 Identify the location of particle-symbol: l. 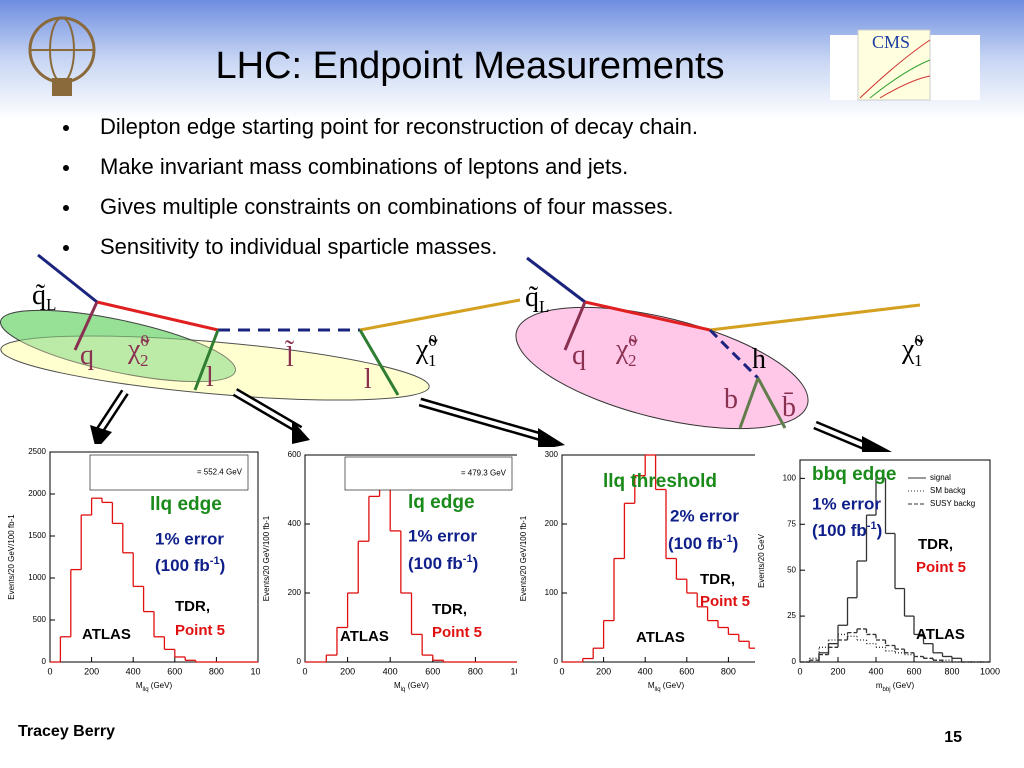
(210, 377).